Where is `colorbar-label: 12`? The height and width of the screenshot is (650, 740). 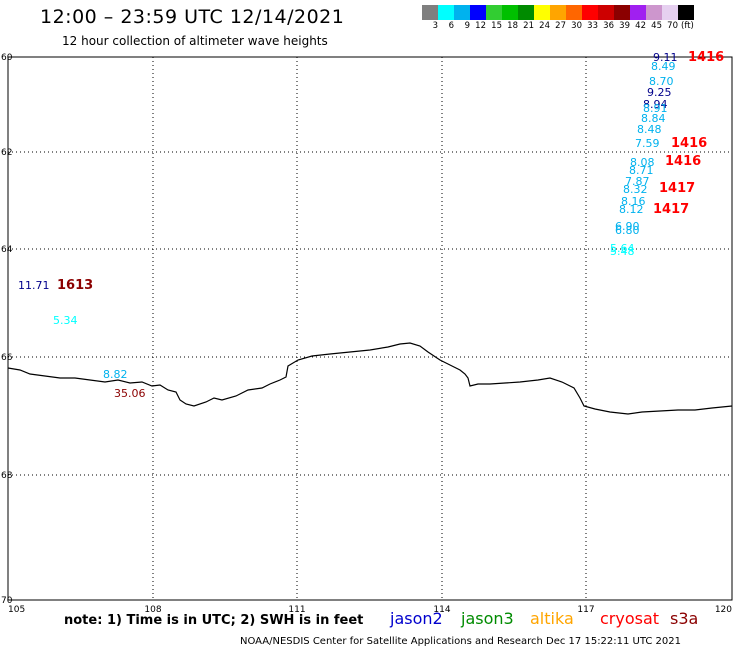
colorbar-label: 12 is located at coordinates (480, 26).